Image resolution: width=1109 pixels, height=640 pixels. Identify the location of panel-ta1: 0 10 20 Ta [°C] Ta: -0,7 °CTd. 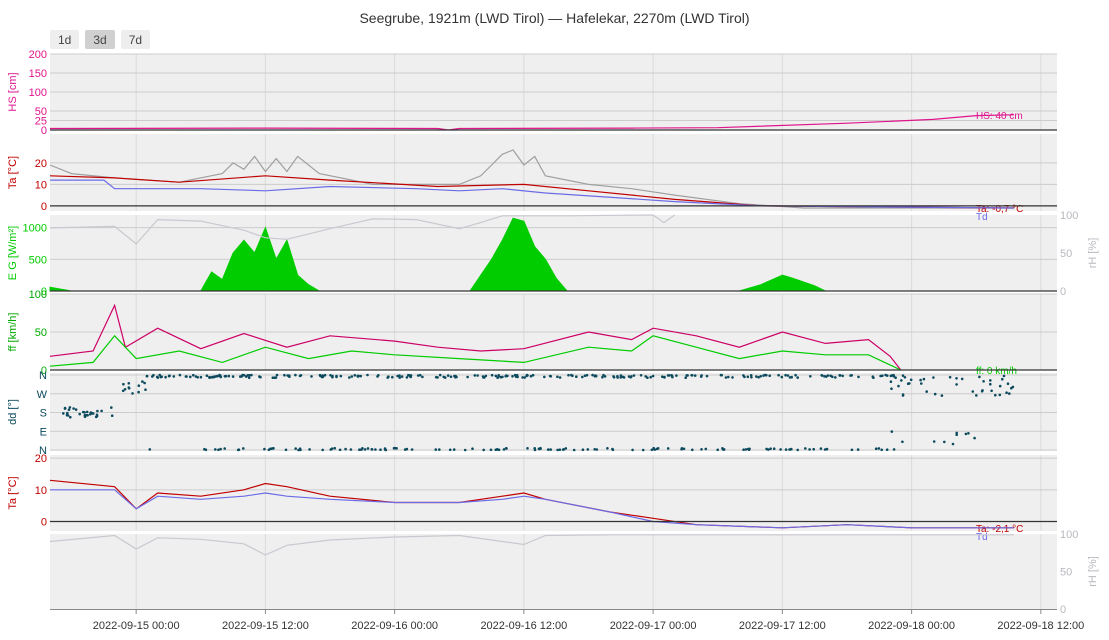
(532, 186).